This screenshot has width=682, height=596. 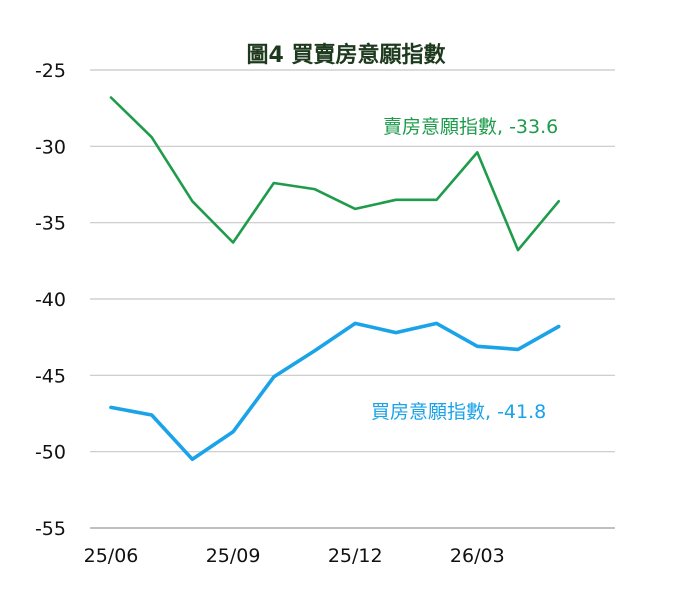 I want to click on y-tick-label: -45, so click(x=50, y=376).